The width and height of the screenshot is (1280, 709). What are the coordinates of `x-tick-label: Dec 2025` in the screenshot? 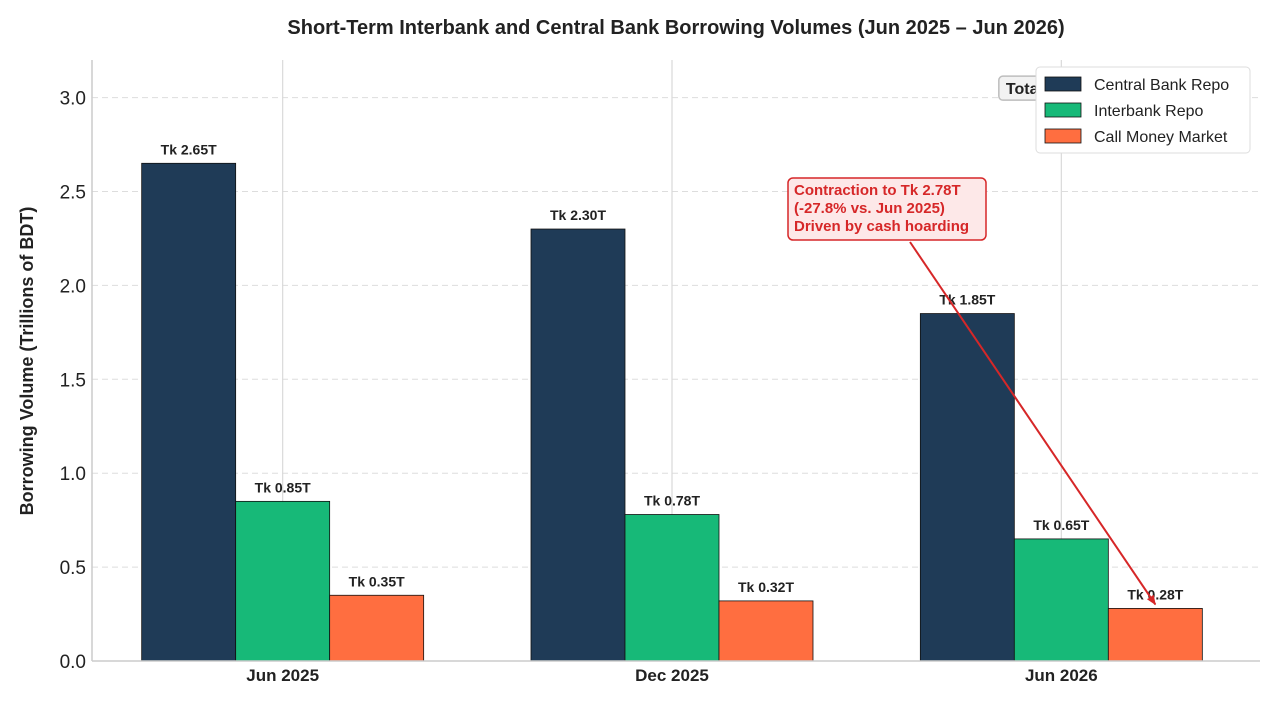 It's located at (672, 675).